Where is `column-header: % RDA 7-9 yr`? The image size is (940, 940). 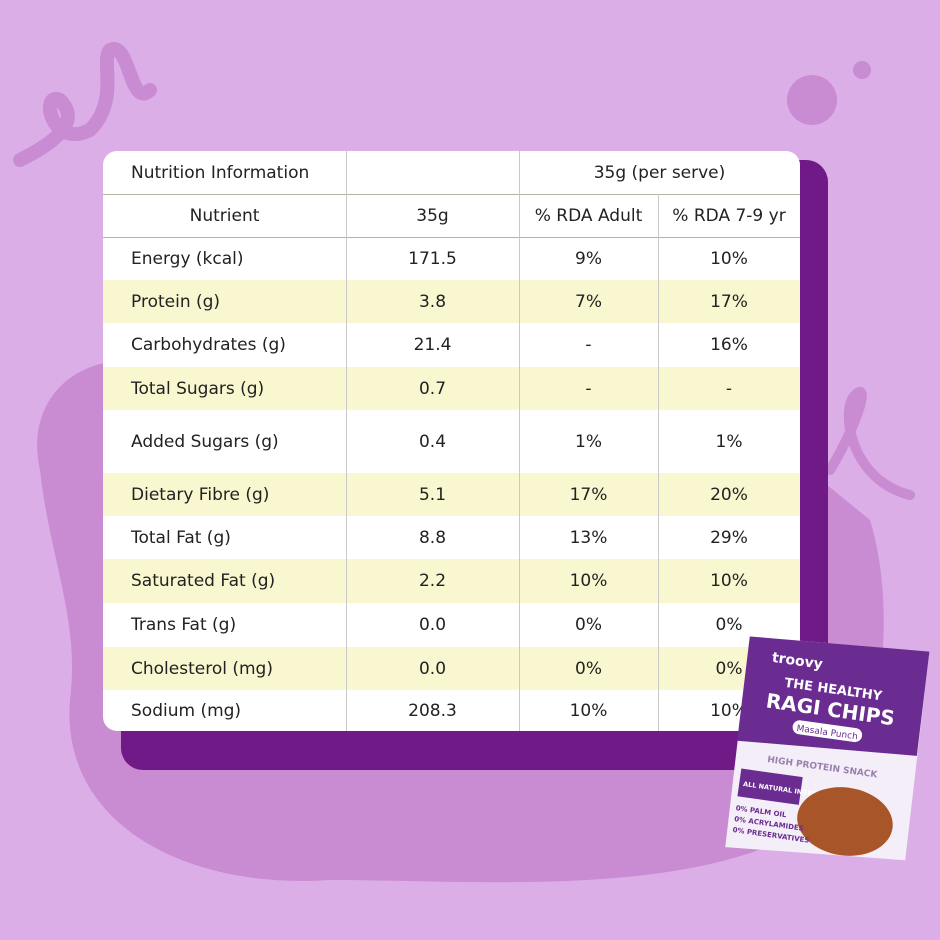
column-header: % RDA 7-9 yr is located at coordinates (729, 215).